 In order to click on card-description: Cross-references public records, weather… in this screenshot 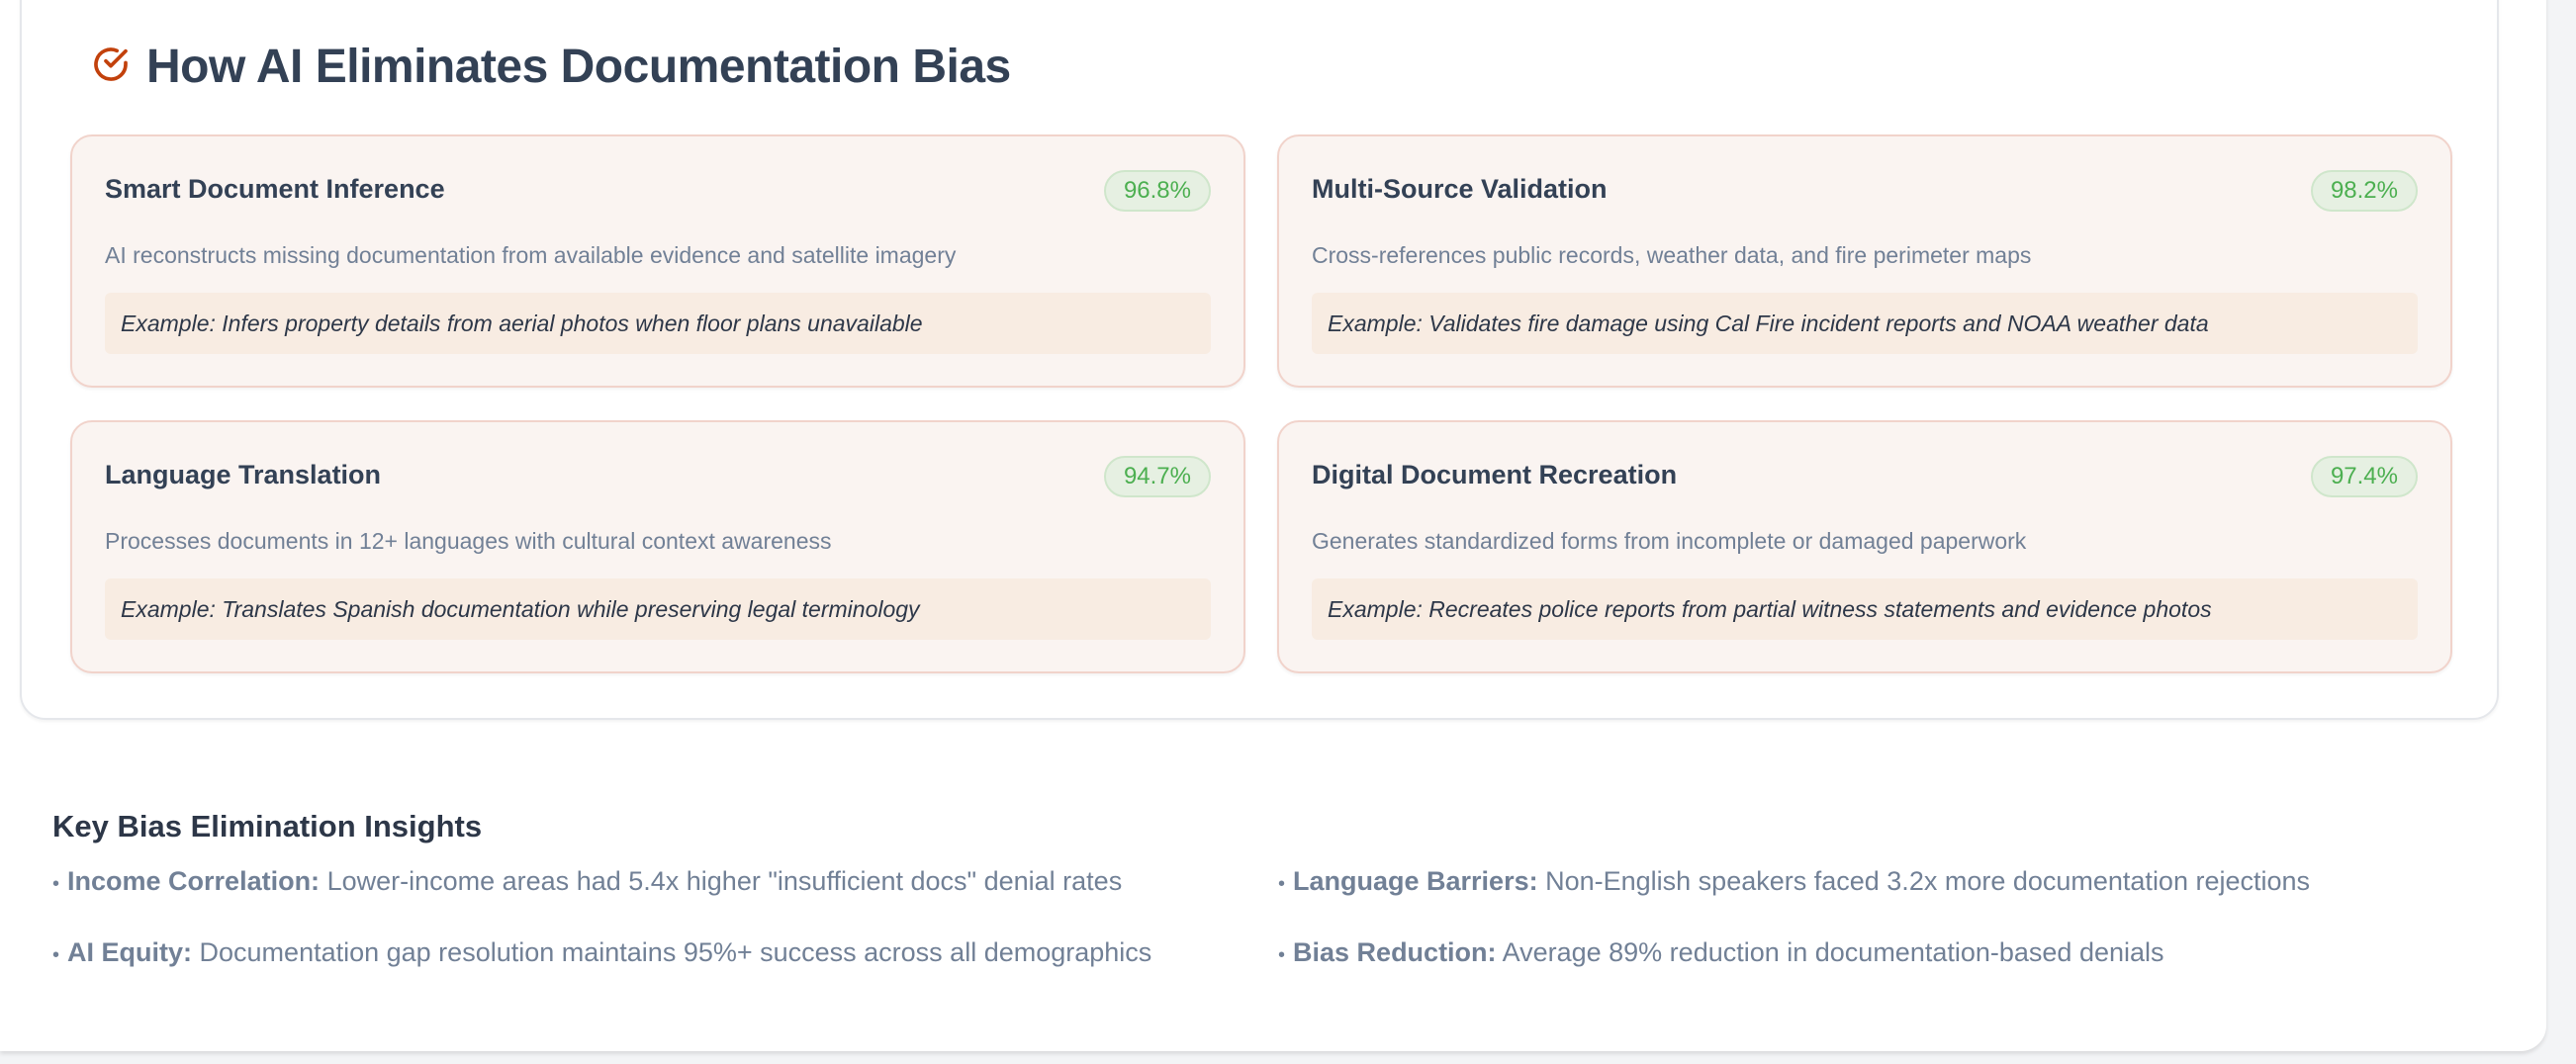, I will do `click(1672, 255)`.